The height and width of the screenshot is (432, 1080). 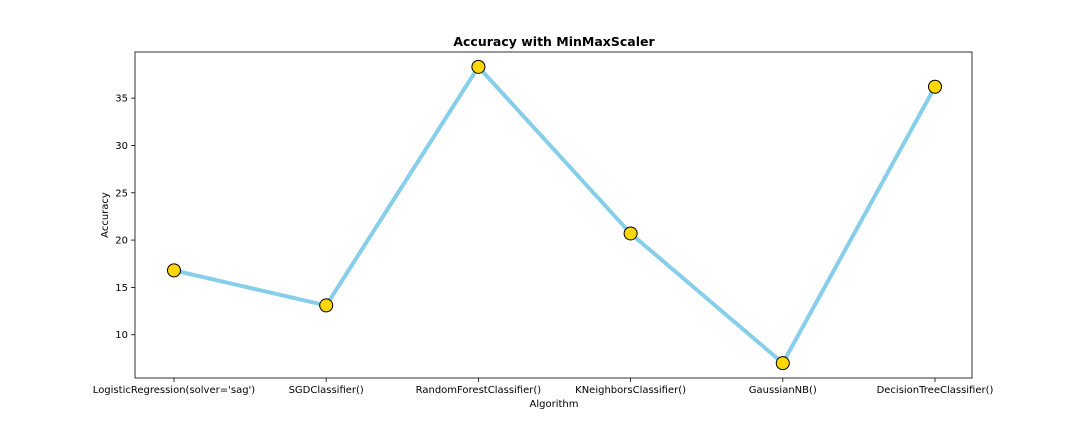 What do you see at coordinates (121, 288) in the screenshot?
I see `y-tick-label: 15` at bounding box center [121, 288].